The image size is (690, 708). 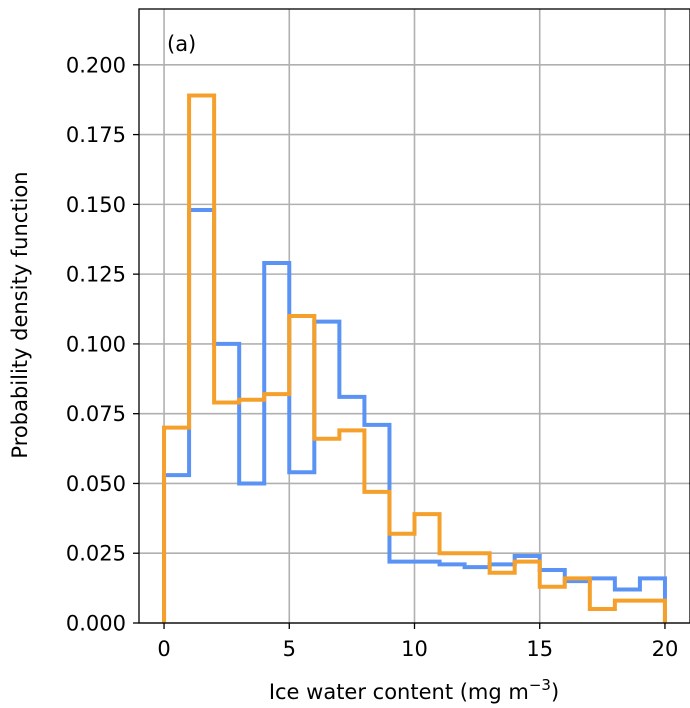 What do you see at coordinates (96, 205) in the screenshot?
I see `y-tick-label: 0.150` at bounding box center [96, 205].